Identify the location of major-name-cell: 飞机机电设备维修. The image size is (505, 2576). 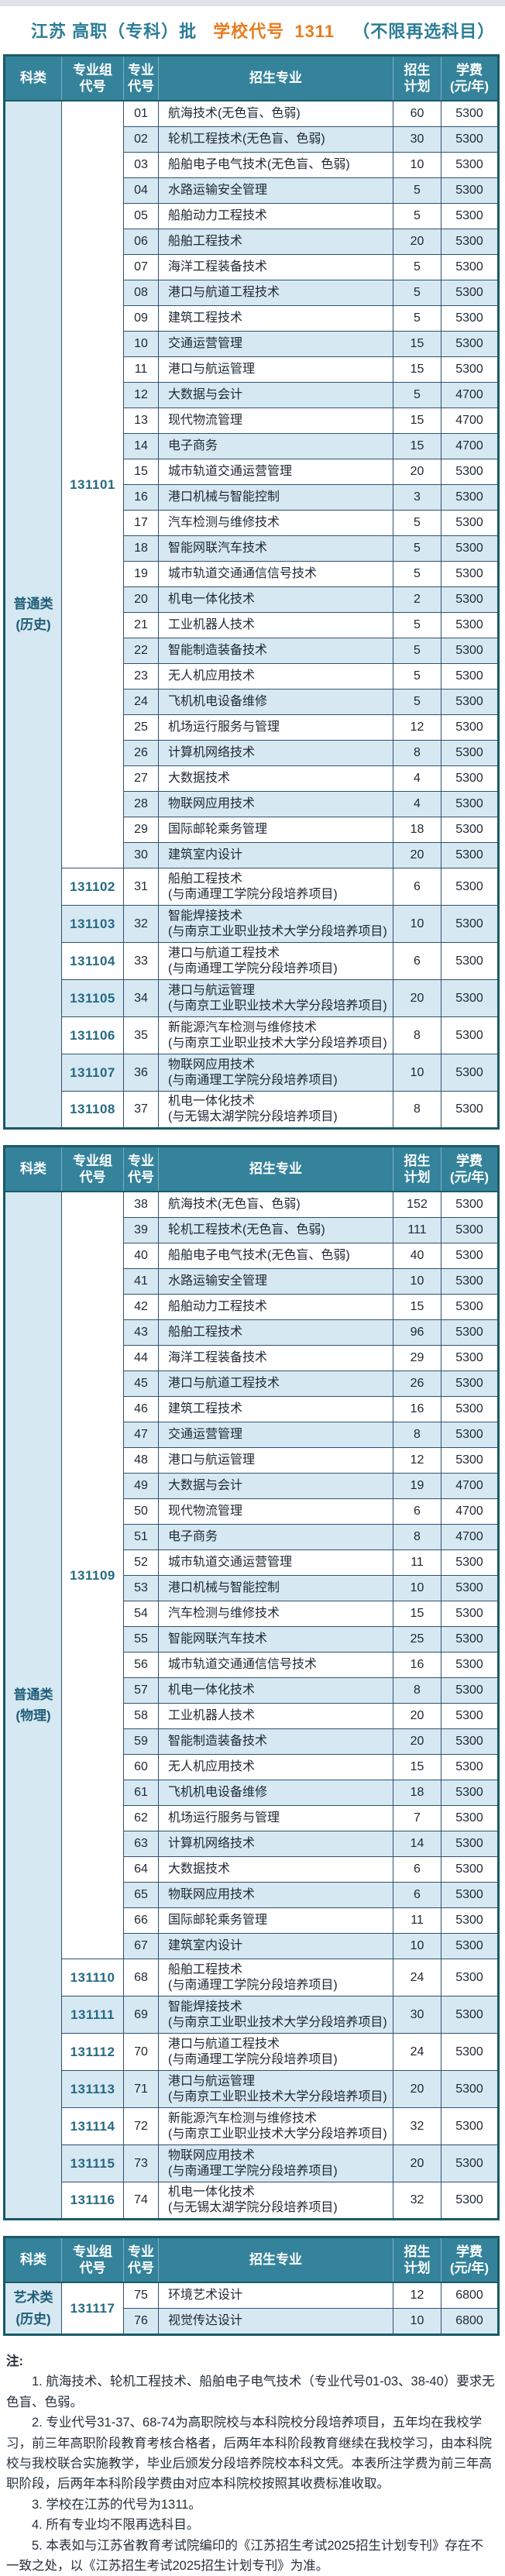
(275, 702).